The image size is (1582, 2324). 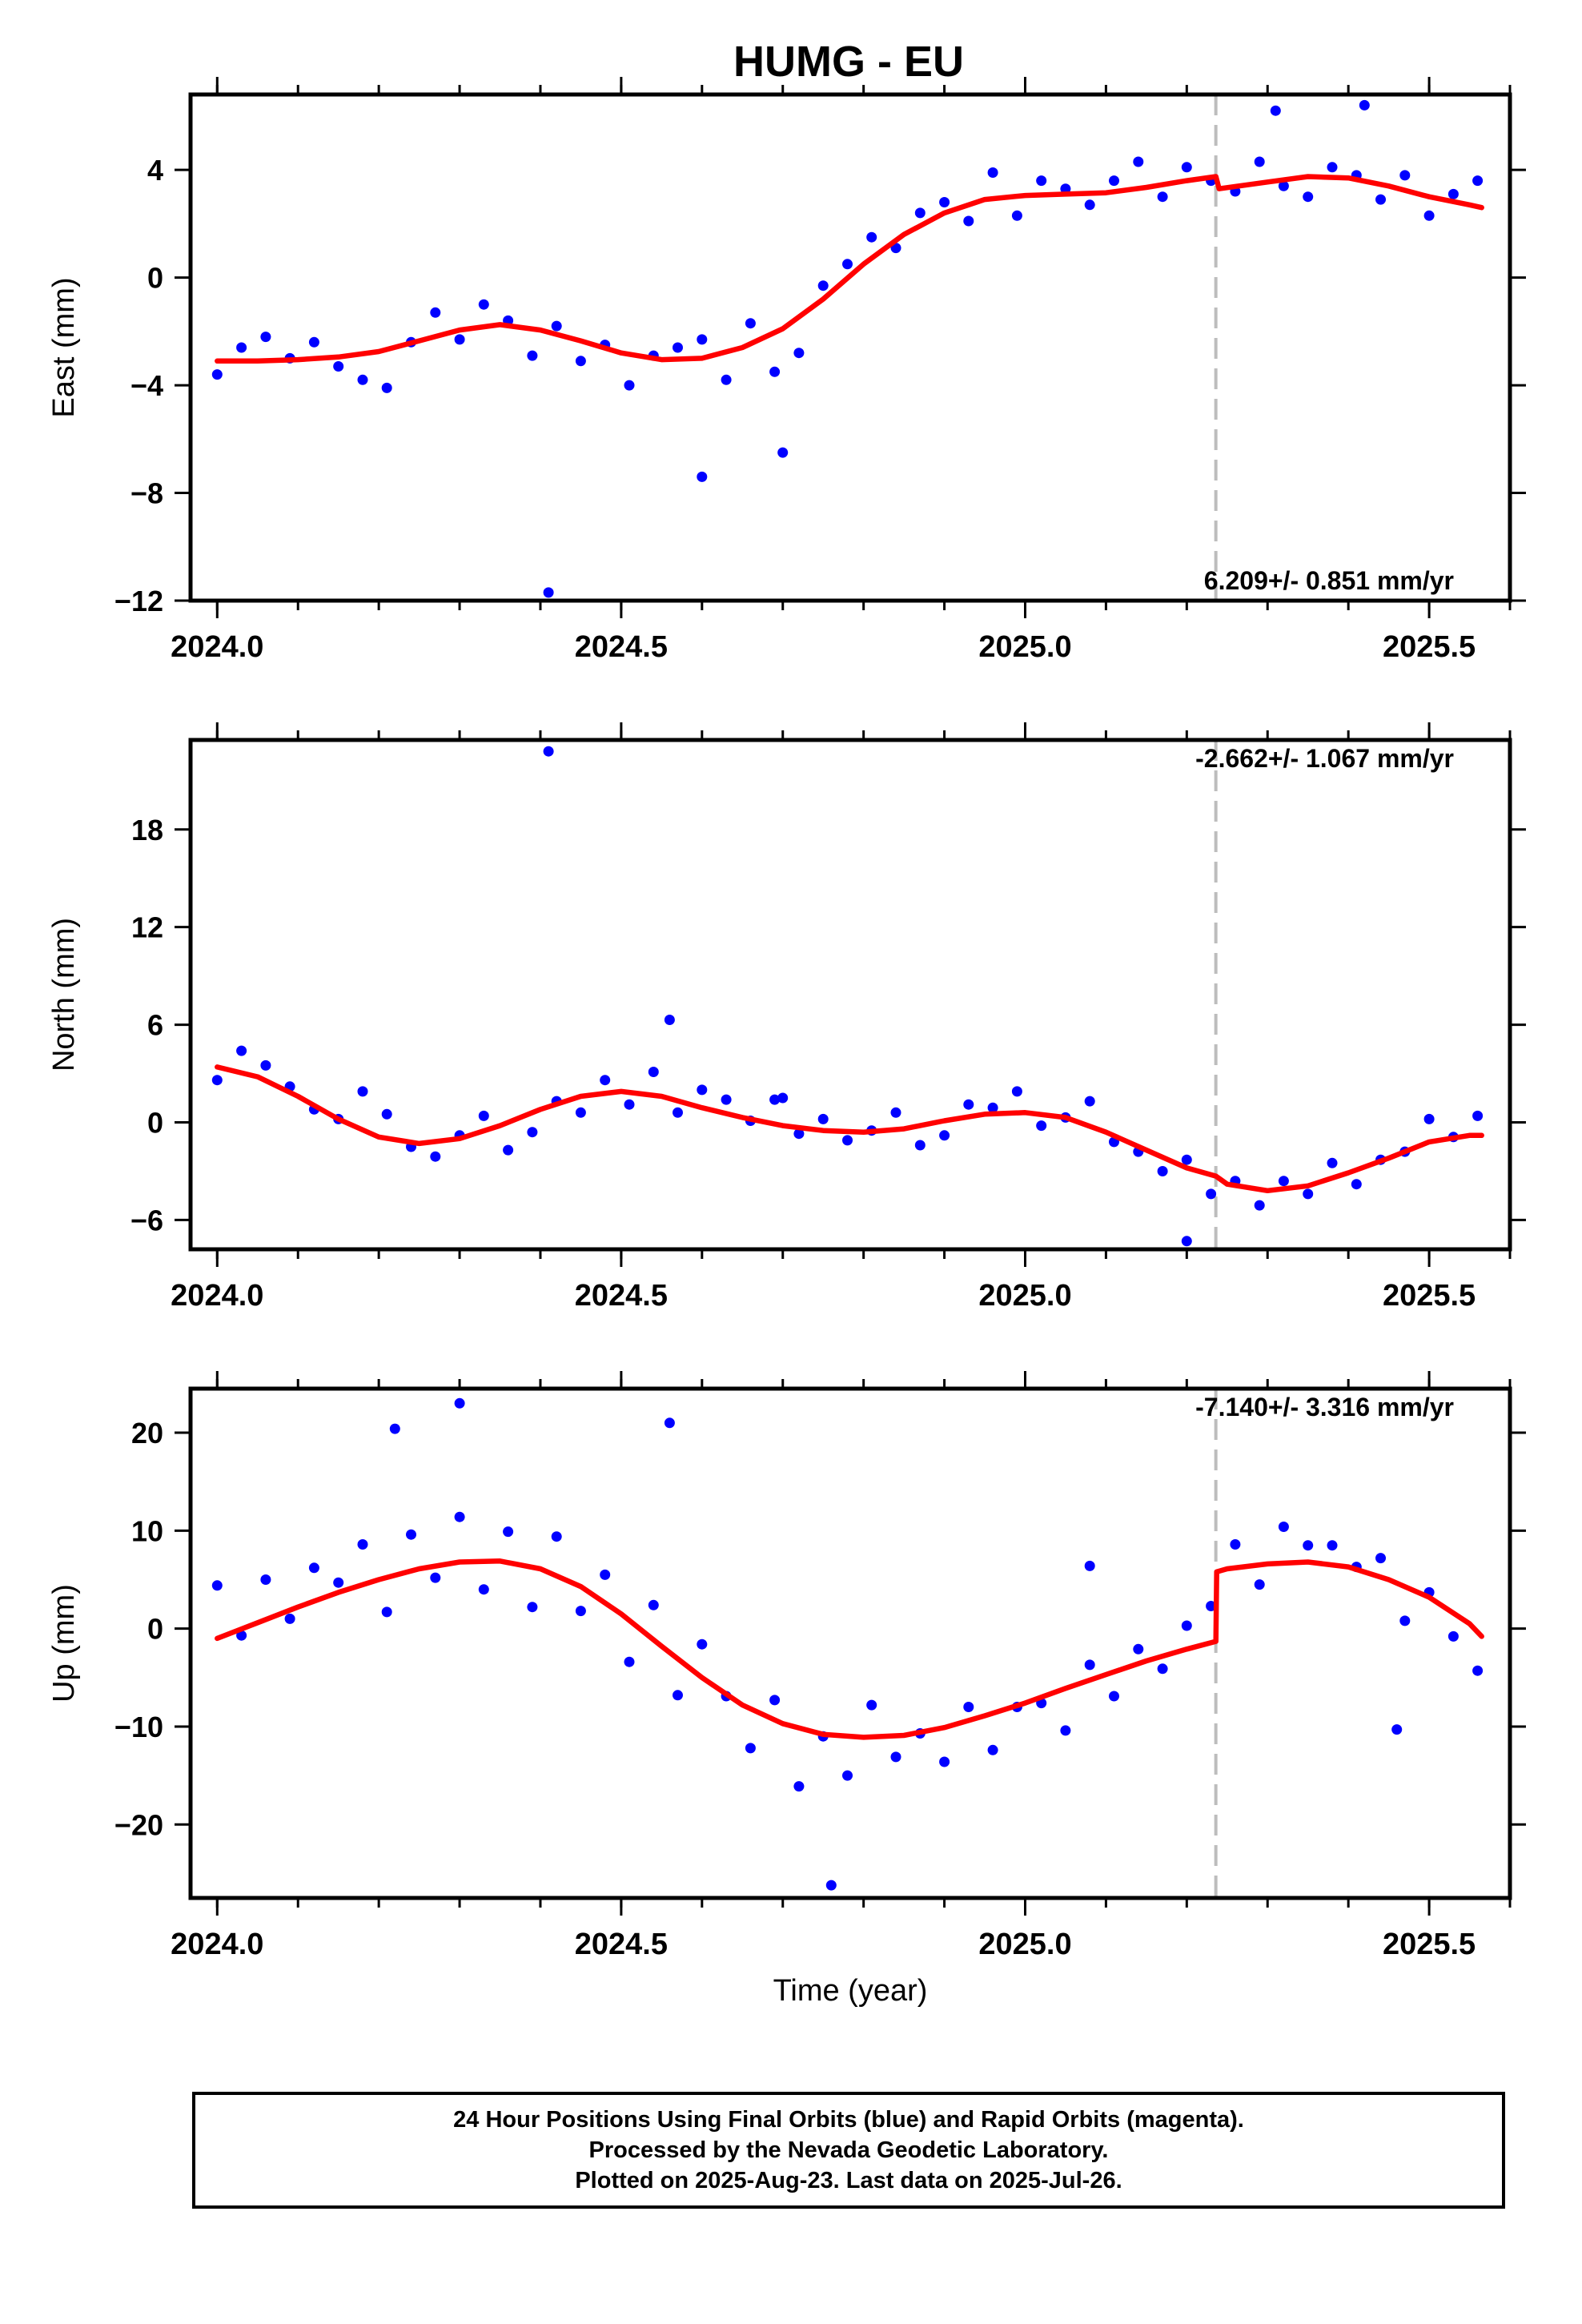 What do you see at coordinates (138, 1727) in the screenshot?
I see `y-tick-label: −10` at bounding box center [138, 1727].